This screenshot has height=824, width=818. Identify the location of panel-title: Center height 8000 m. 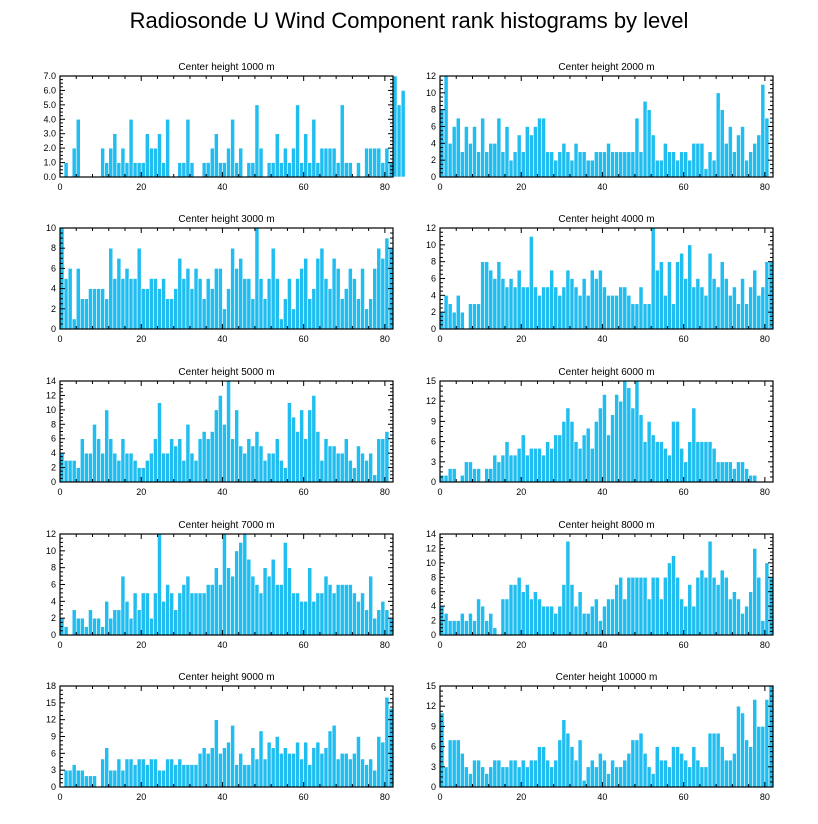
(606, 525).